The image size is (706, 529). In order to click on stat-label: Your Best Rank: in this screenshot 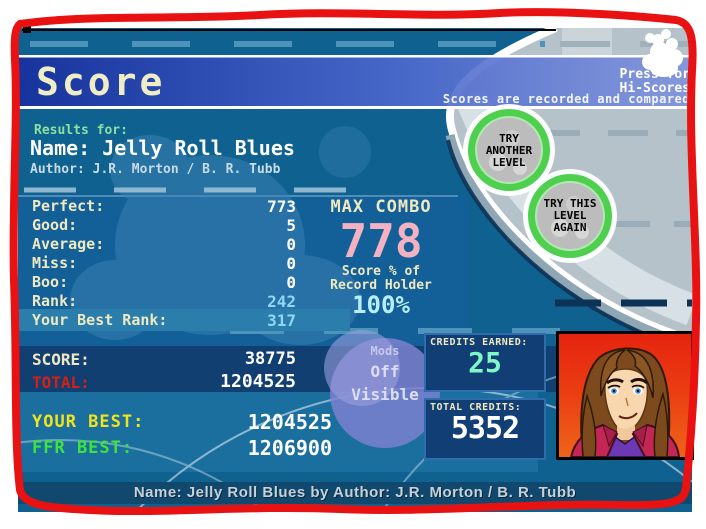, I will do `click(100, 320)`.